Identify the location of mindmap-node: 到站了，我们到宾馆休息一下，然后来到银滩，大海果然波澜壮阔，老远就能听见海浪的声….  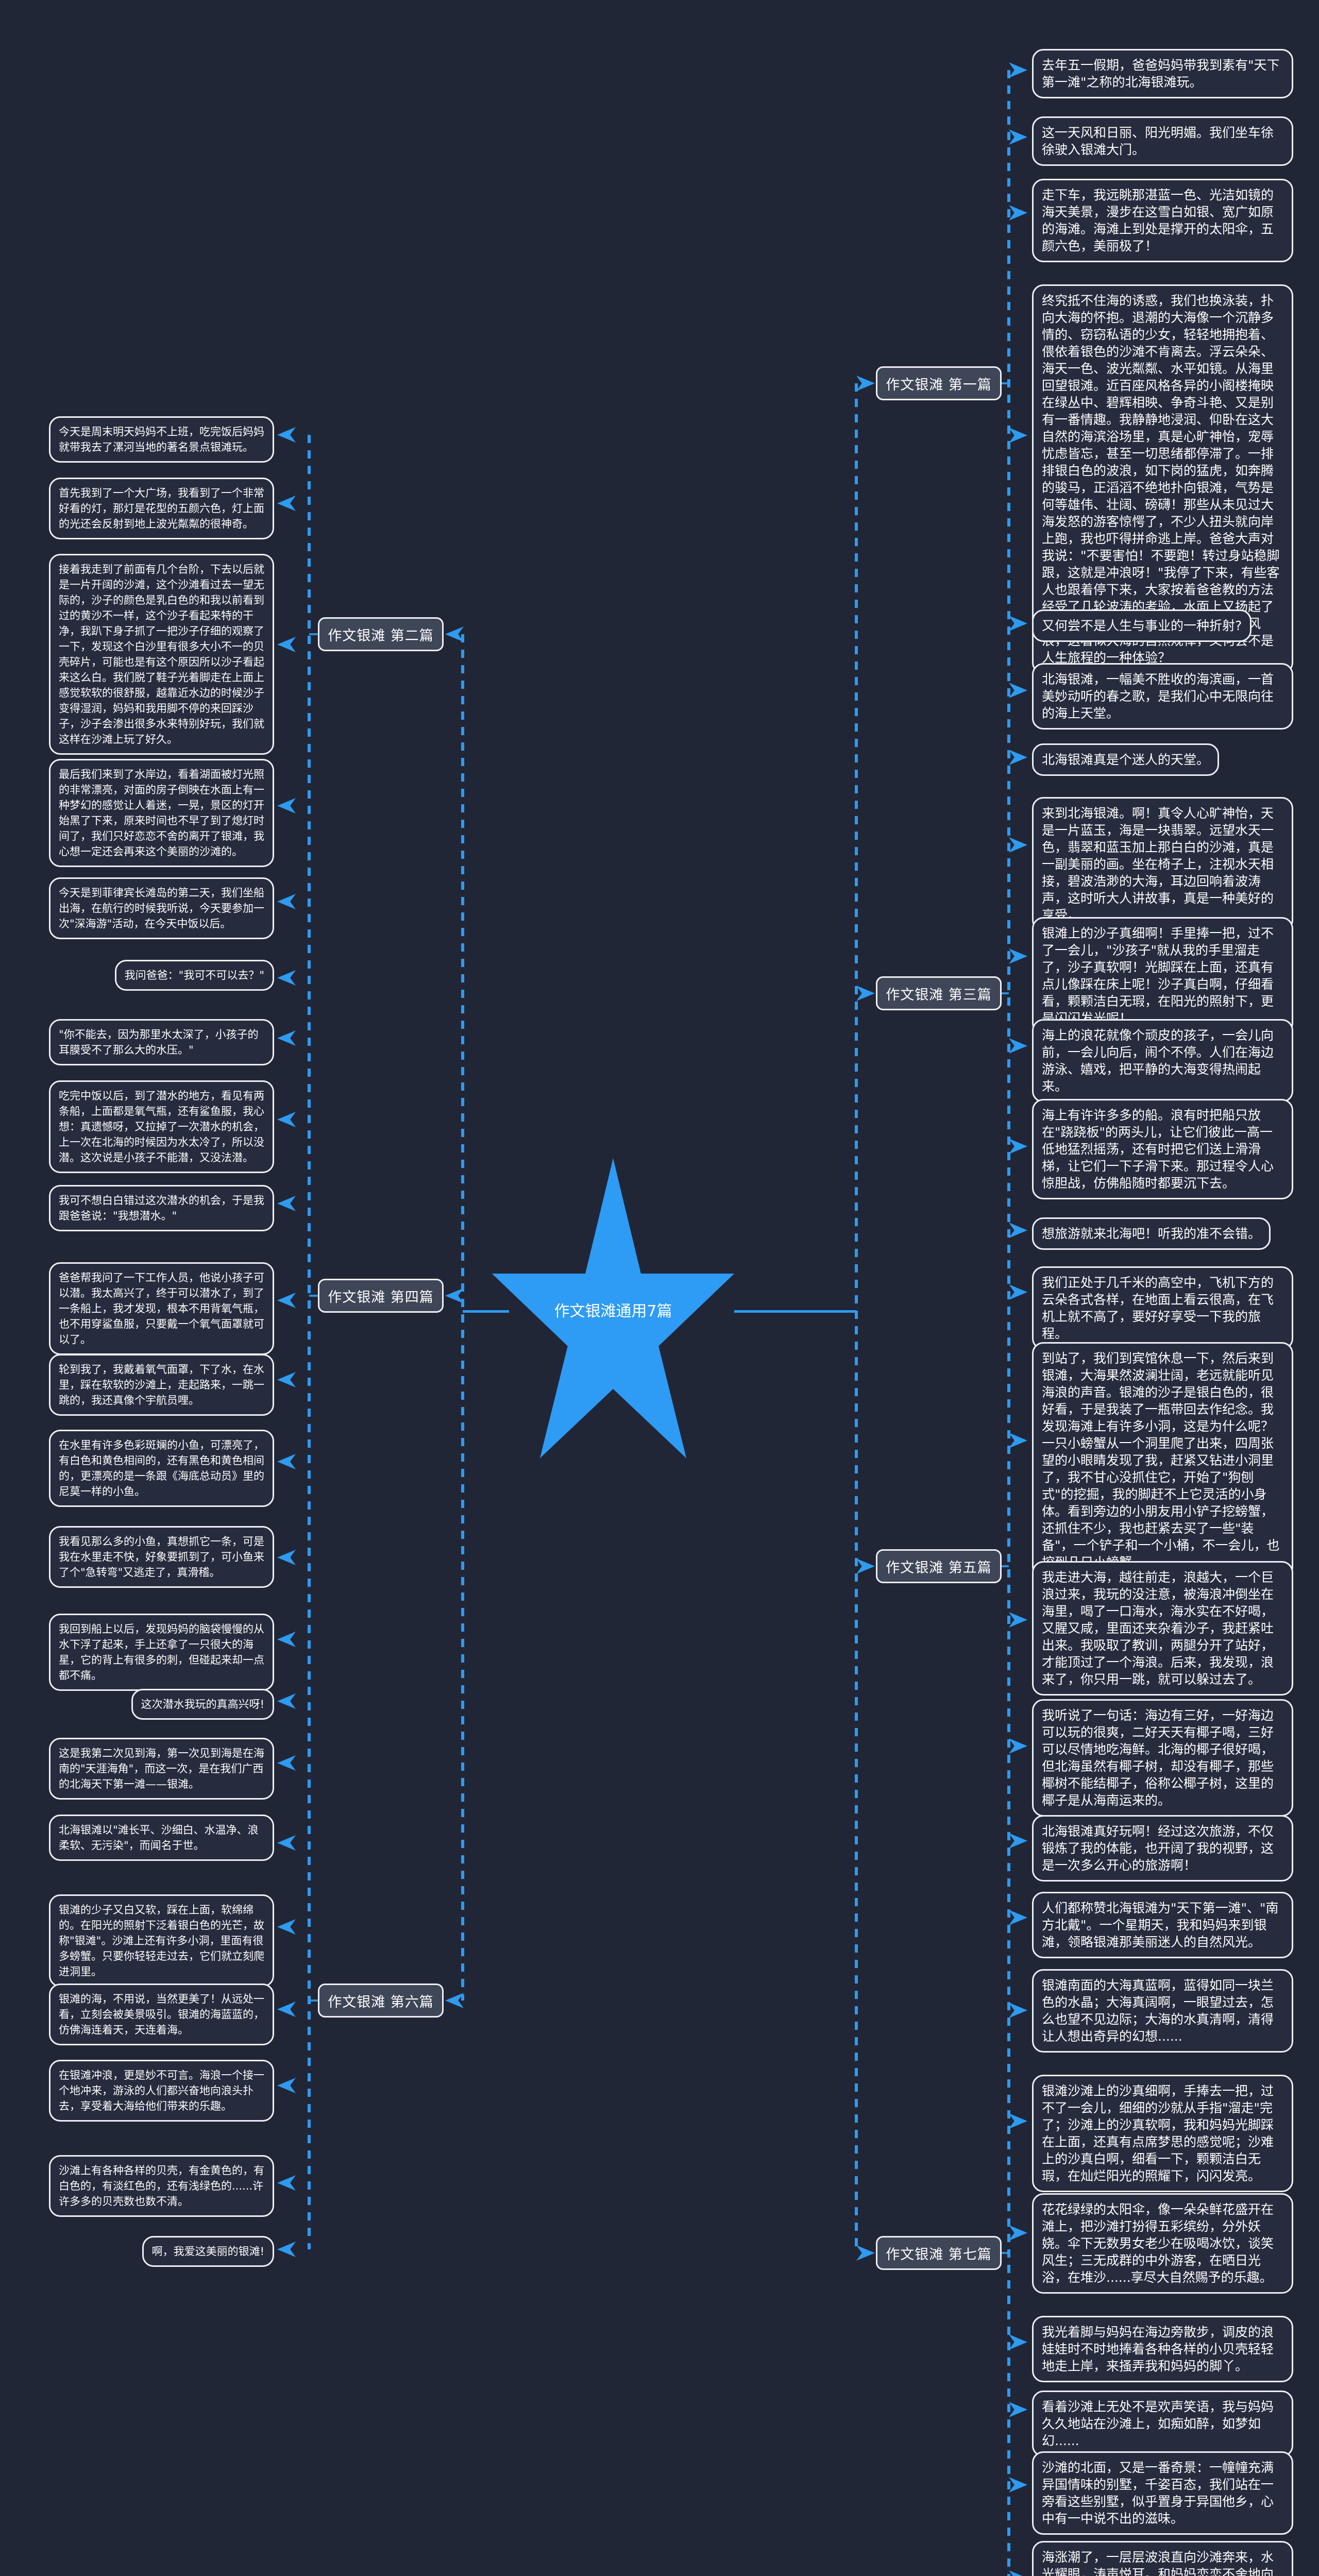
(1162, 1460).